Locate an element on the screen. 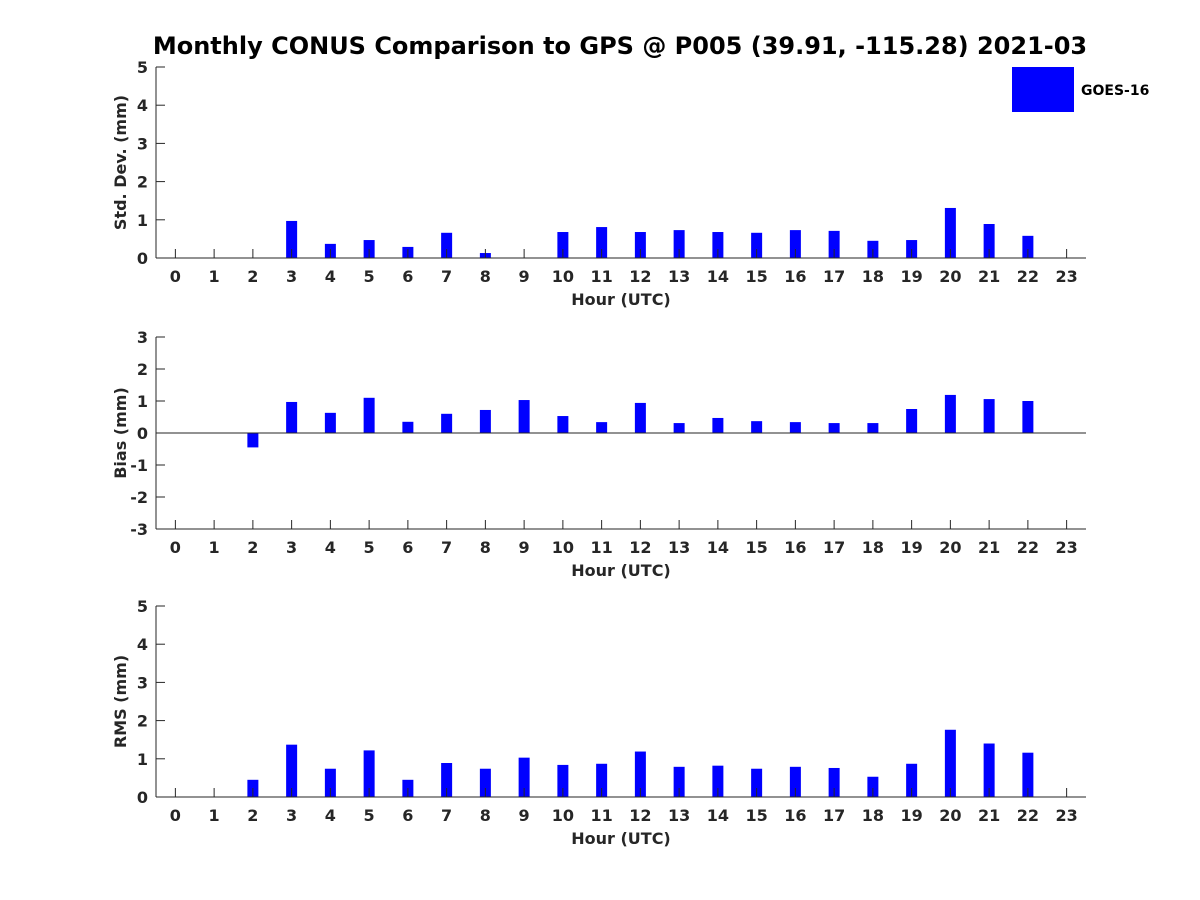 The width and height of the screenshot is (1200, 900). x-tick-label: 1 is located at coordinates (214, 276).